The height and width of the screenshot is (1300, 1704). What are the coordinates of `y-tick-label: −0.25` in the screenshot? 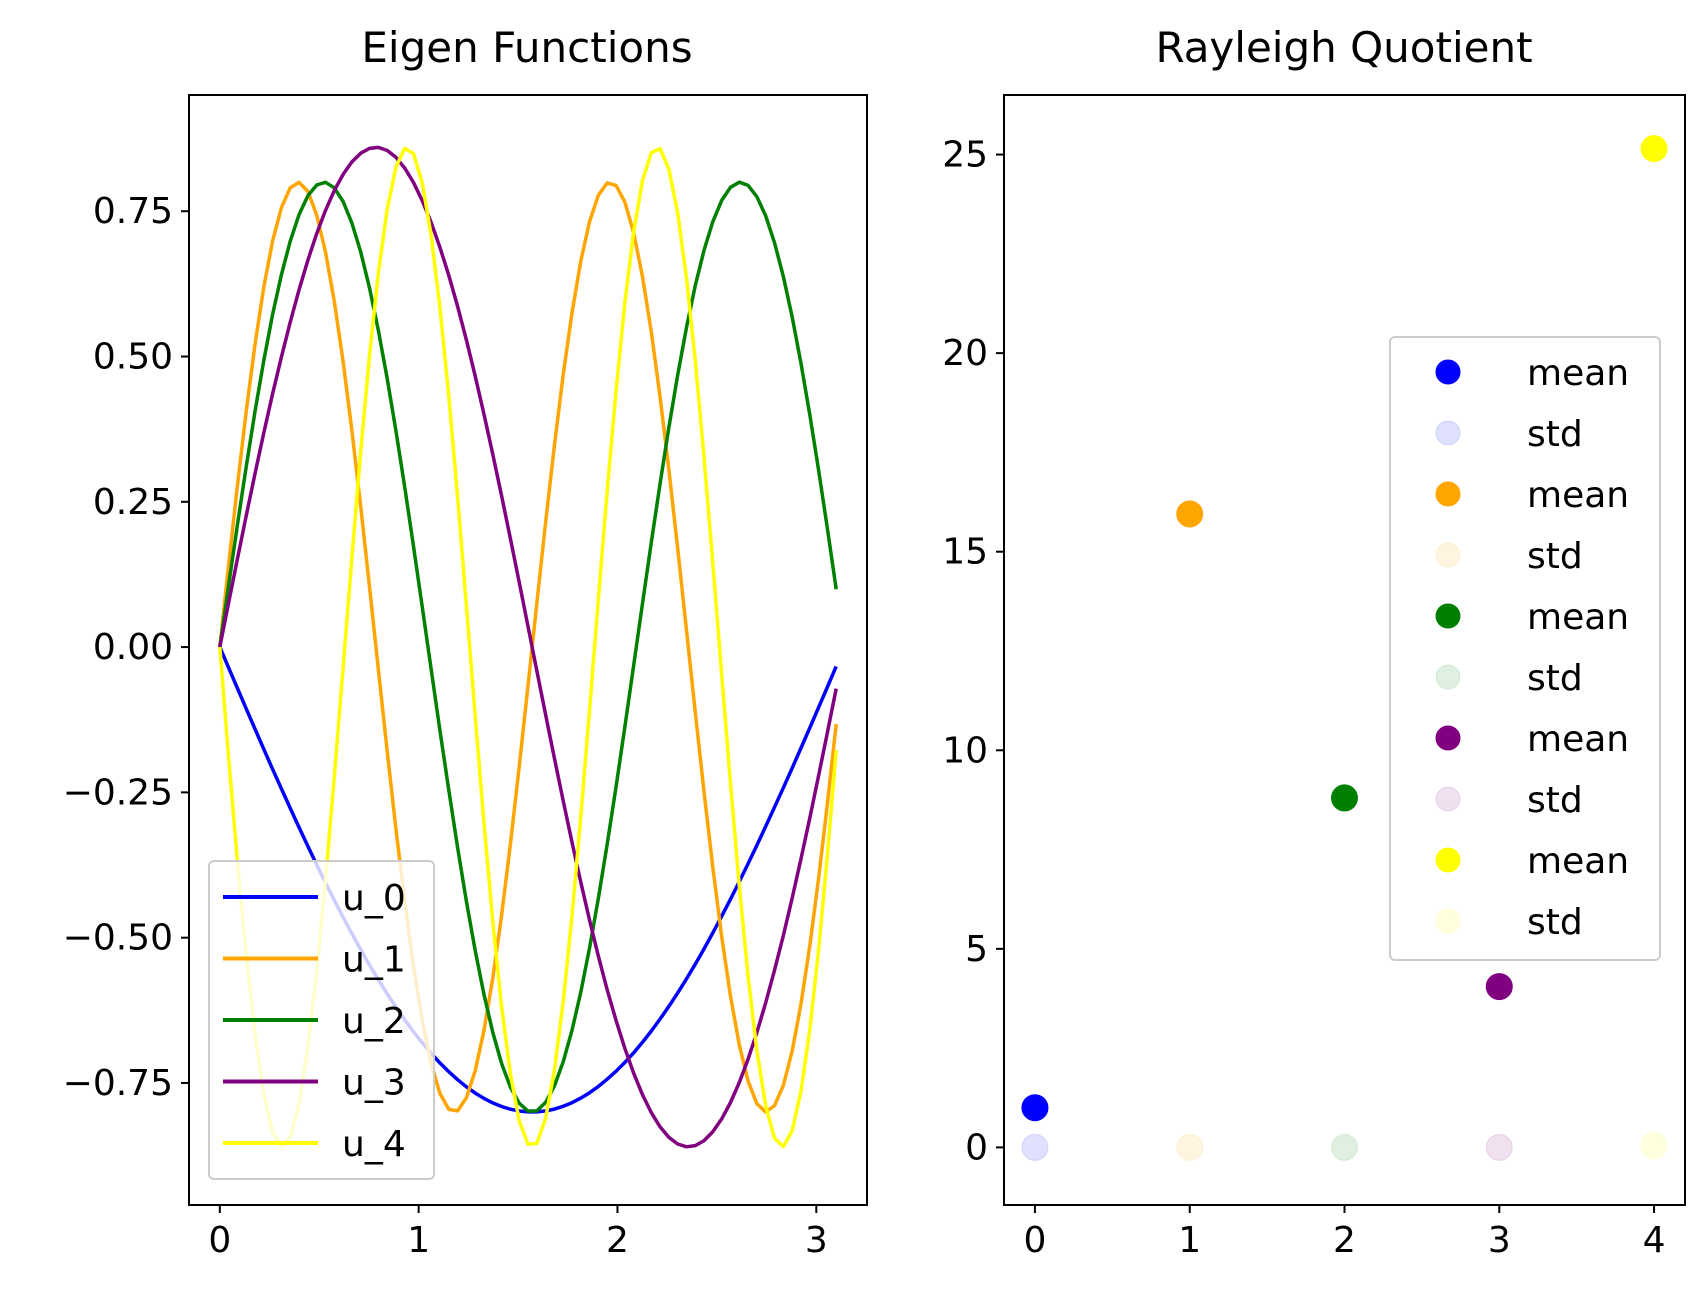 It's located at (118, 792).